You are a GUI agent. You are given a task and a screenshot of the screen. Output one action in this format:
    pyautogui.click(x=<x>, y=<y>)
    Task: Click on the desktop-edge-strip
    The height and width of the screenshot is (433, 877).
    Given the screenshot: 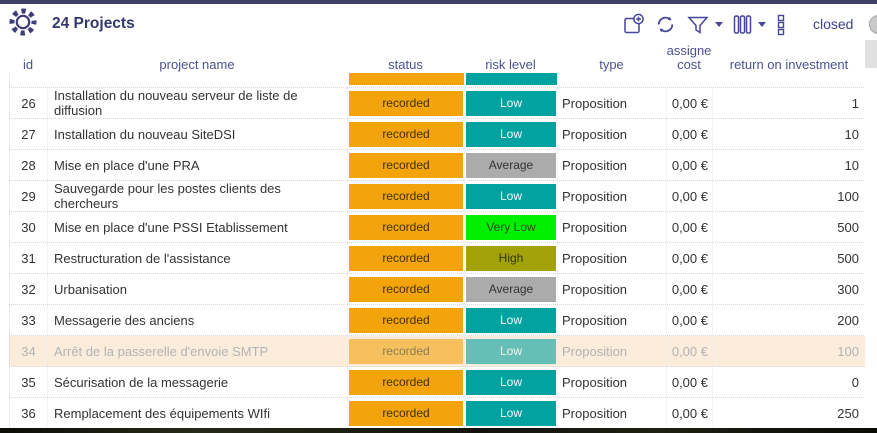 What is the action you would take?
    pyautogui.click(x=438, y=430)
    